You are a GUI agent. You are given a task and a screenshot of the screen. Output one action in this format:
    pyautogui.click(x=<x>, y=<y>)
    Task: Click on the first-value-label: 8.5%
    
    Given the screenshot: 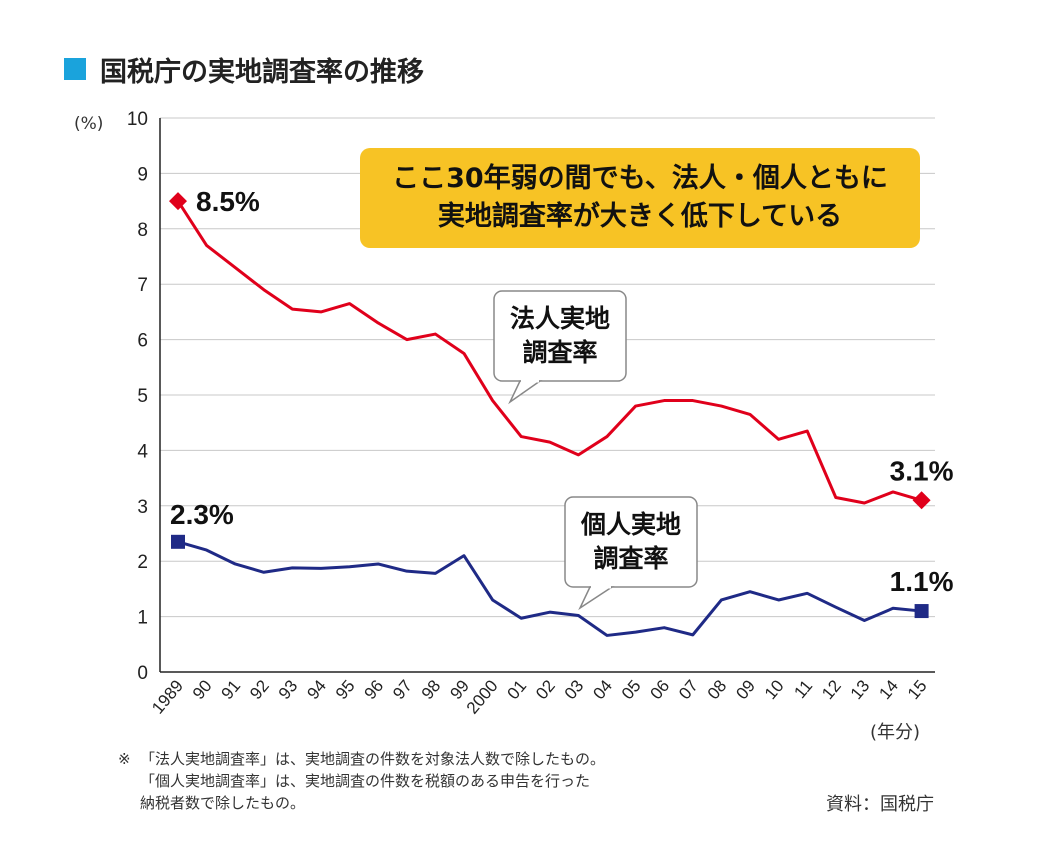 What is the action you would take?
    pyautogui.click(x=228, y=201)
    